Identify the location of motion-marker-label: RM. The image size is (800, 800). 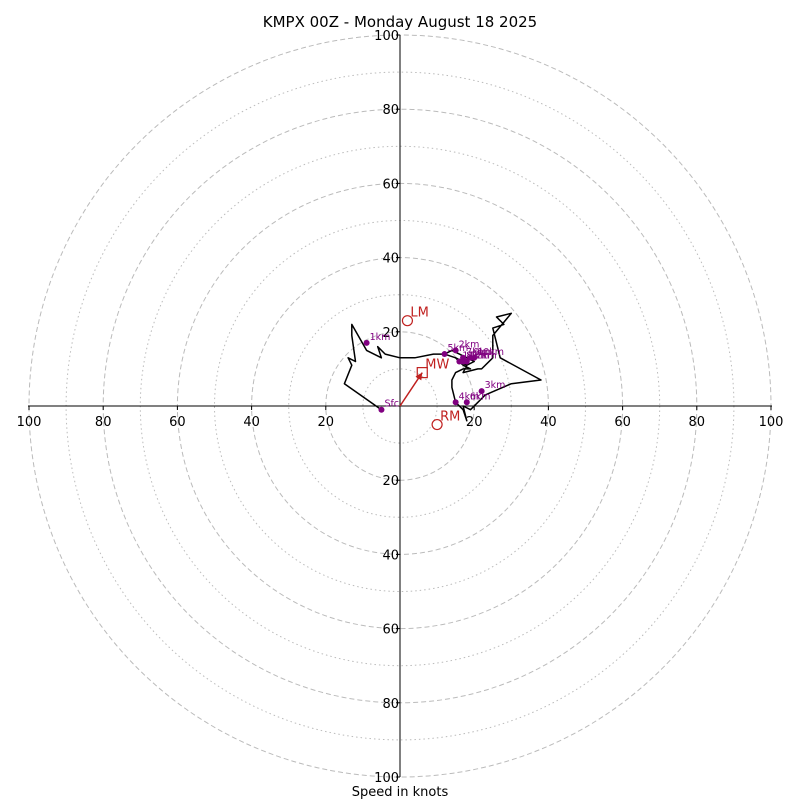
(450, 417).